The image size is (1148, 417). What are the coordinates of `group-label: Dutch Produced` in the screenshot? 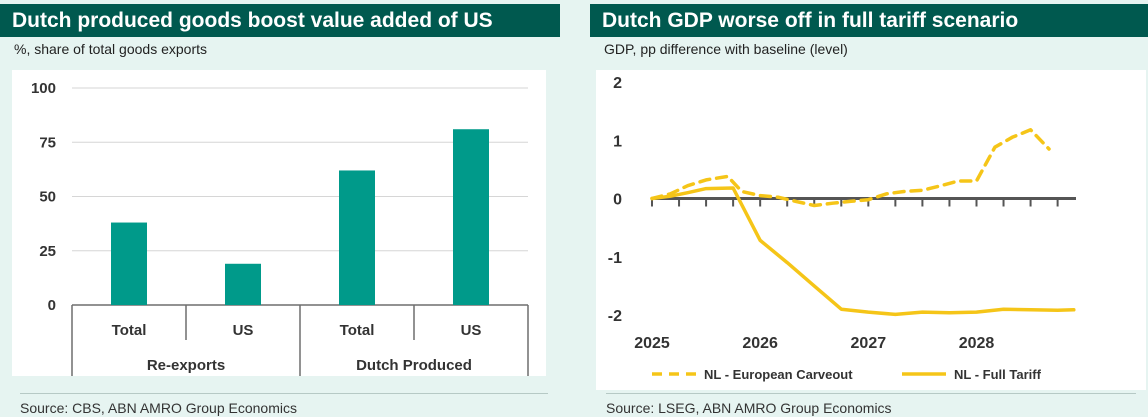 It's located at (414, 365).